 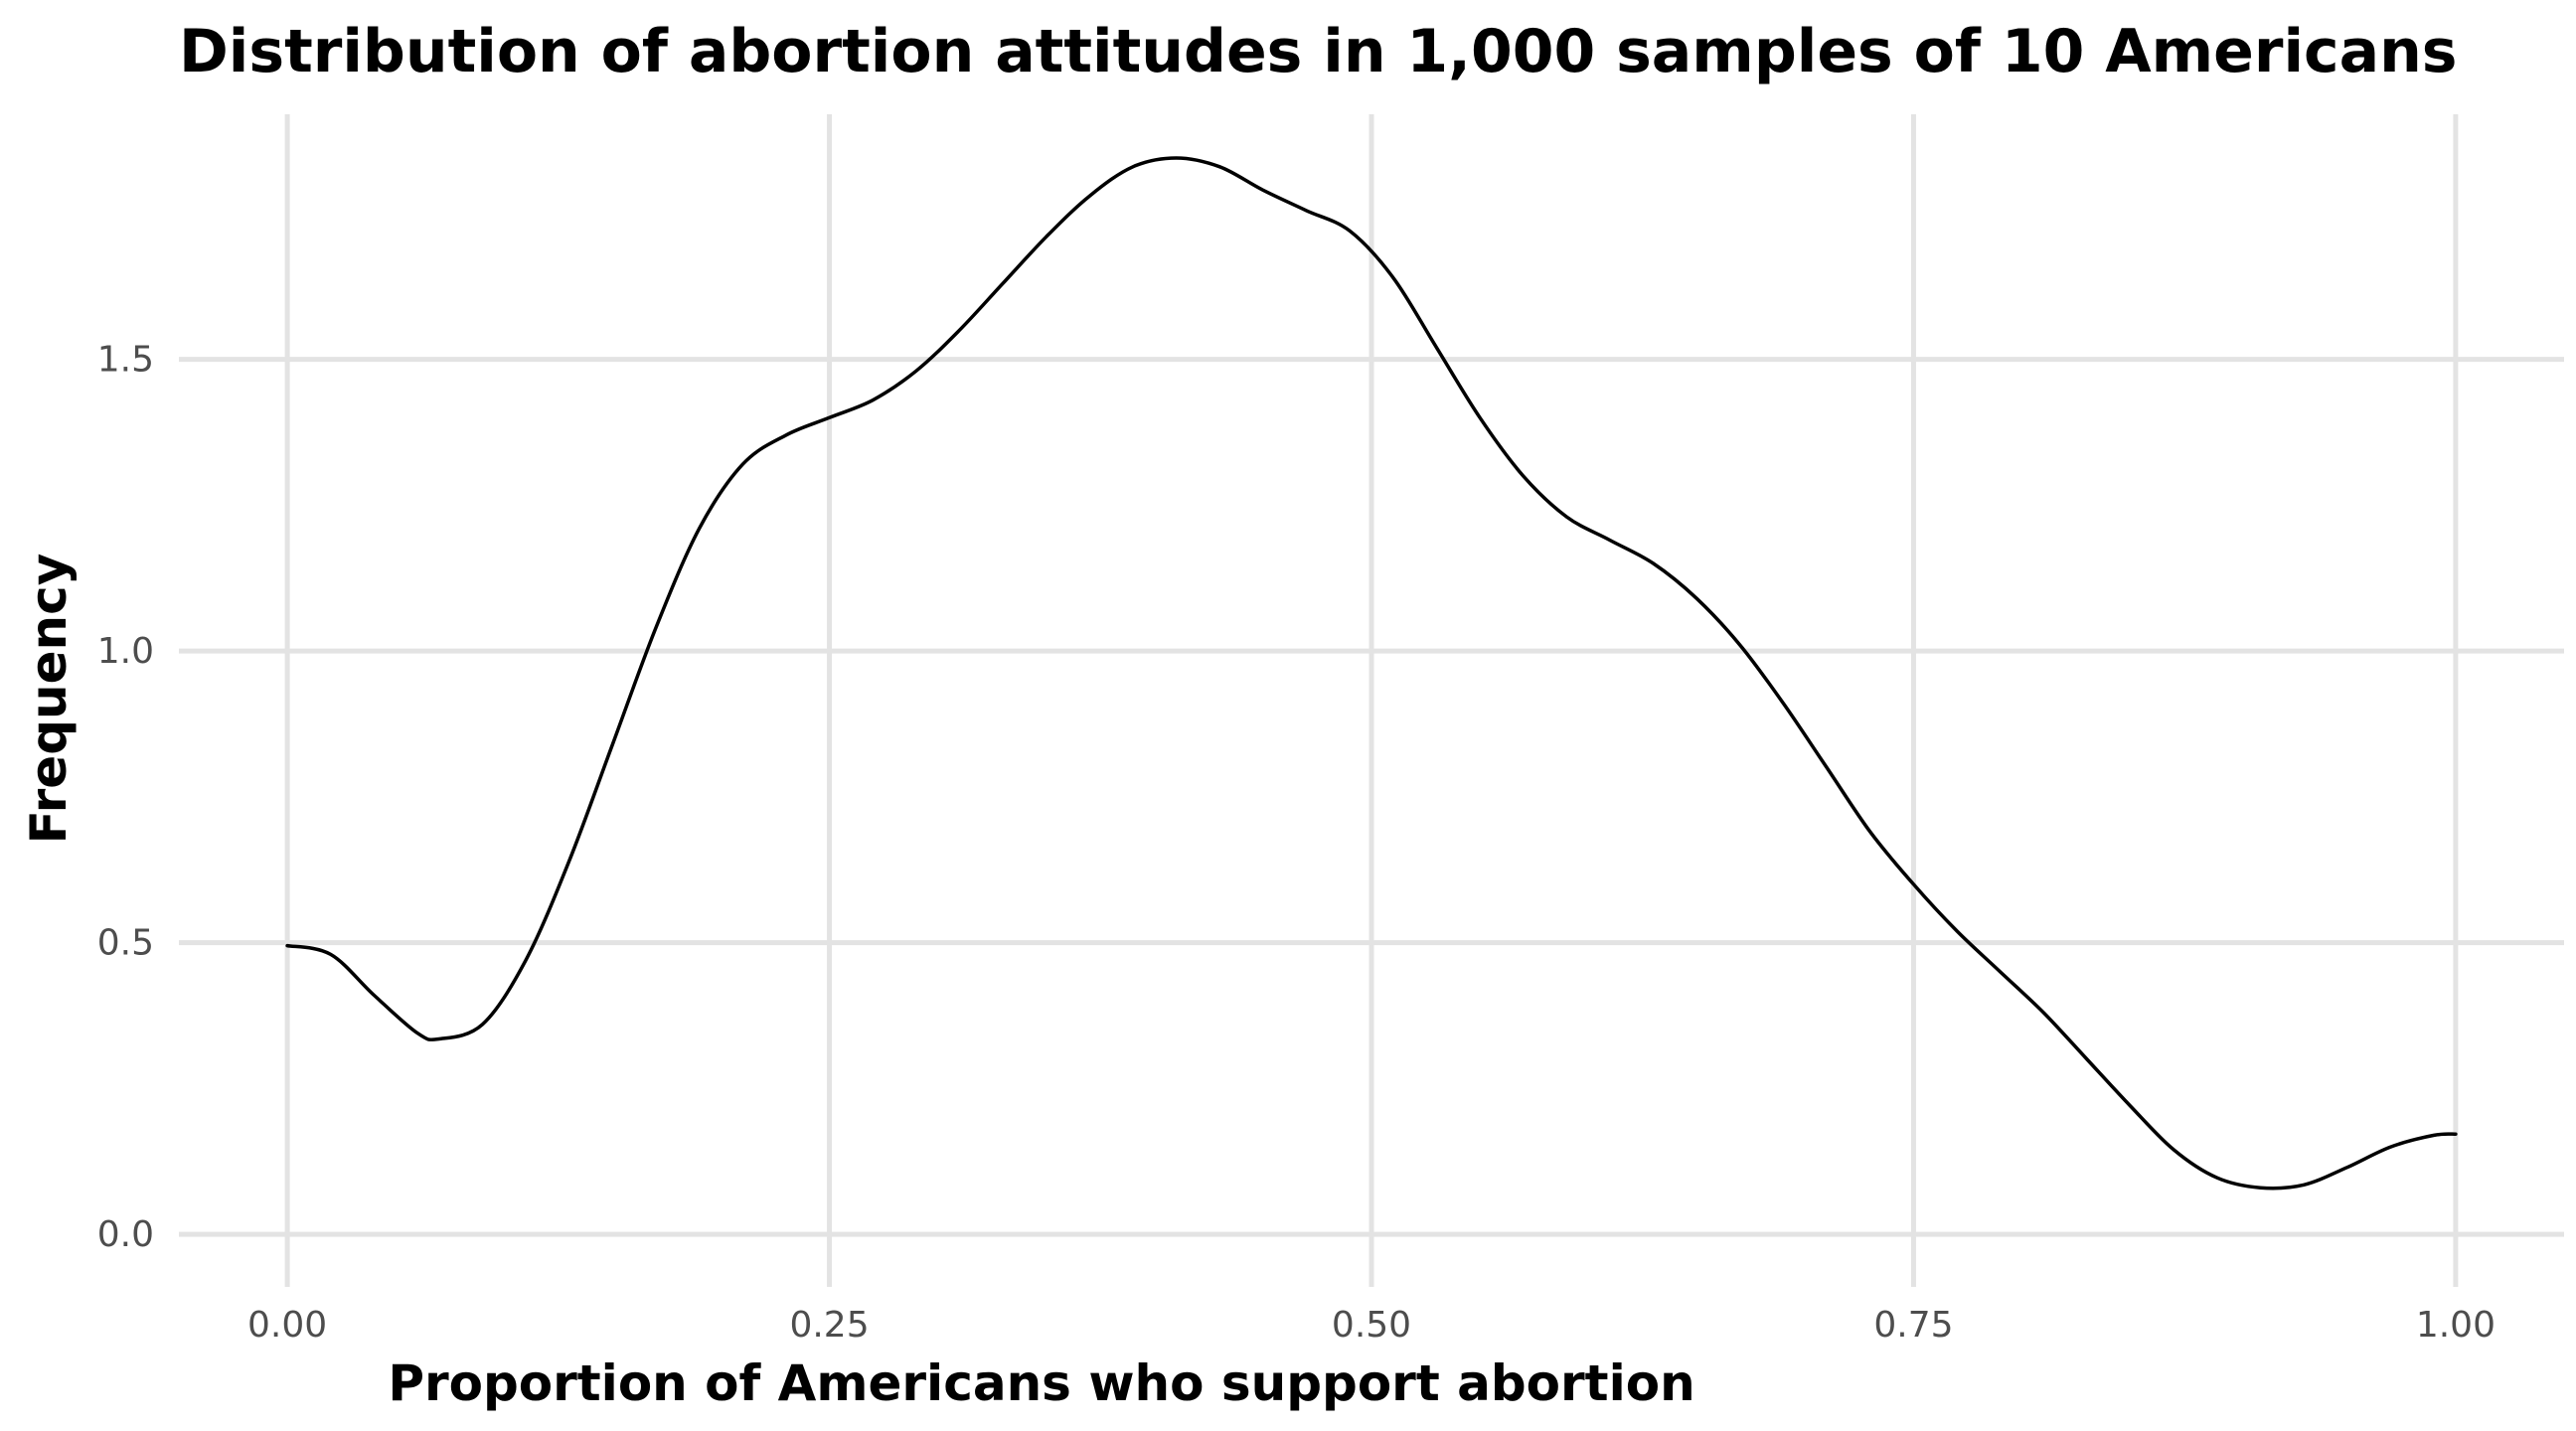 I want to click on y-tick-label: 0.5, so click(x=125, y=943).